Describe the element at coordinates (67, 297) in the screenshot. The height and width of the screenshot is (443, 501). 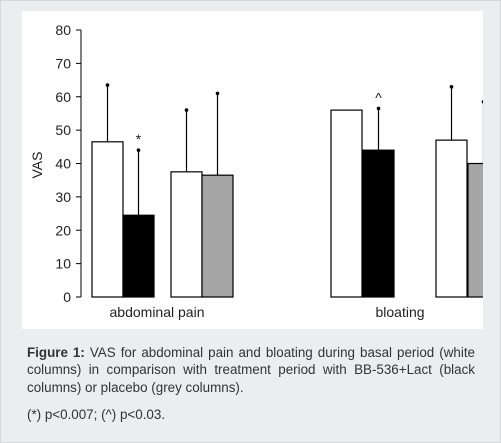
I see `y-tick-label: 0` at that location.